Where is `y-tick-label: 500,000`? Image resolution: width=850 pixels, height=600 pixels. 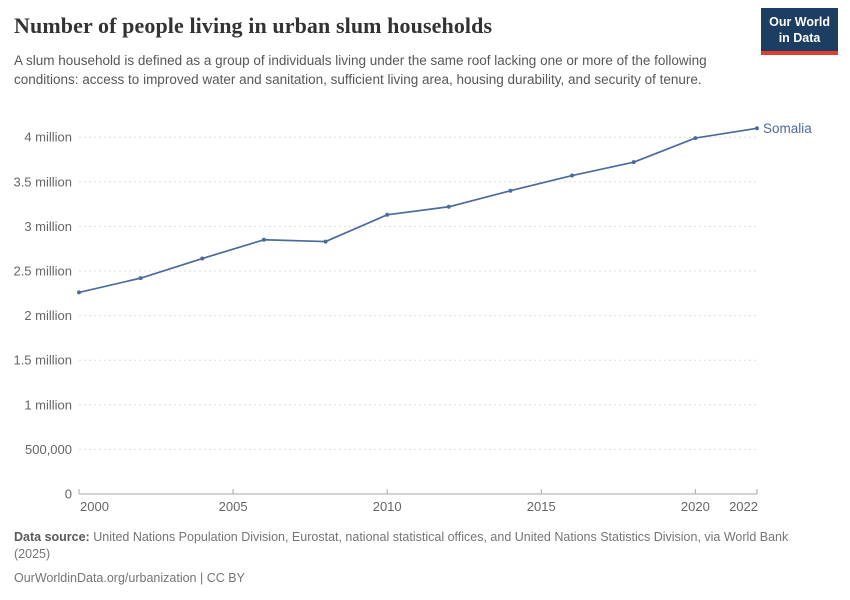 y-tick-label: 500,000 is located at coordinates (48, 449).